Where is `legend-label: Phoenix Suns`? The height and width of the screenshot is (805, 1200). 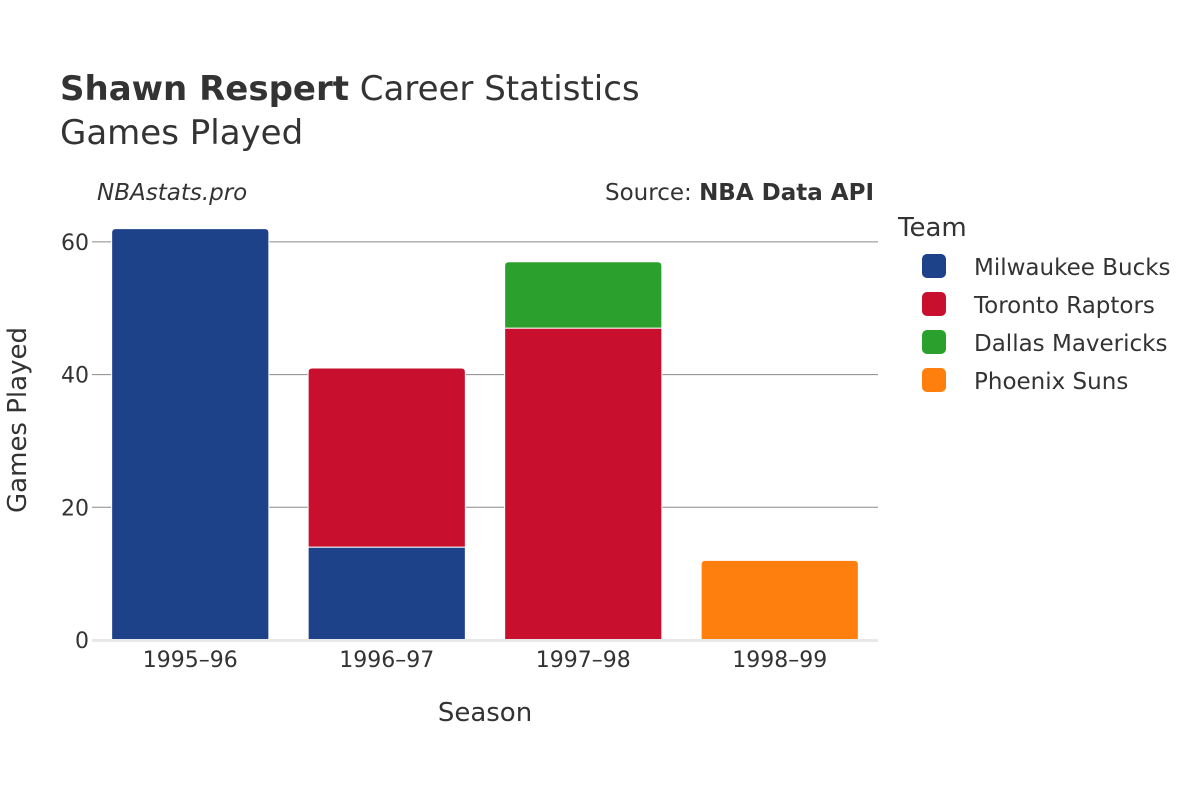
legend-label: Phoenix Suns is located at coordinates (1051, 382).